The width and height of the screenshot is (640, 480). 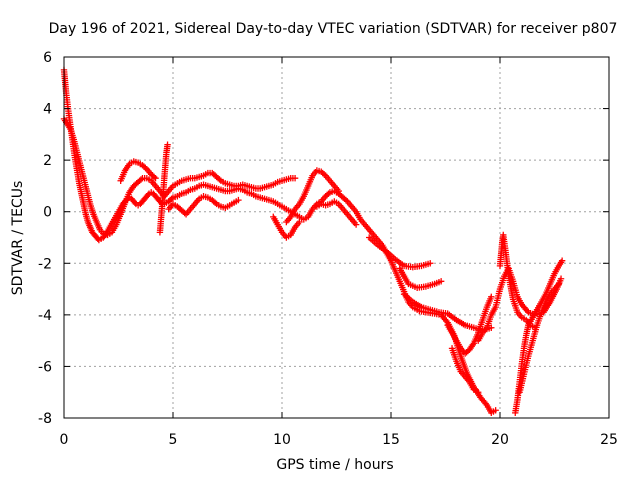 I want to click on y-tick-label: -6, so click(x=45, y=367).